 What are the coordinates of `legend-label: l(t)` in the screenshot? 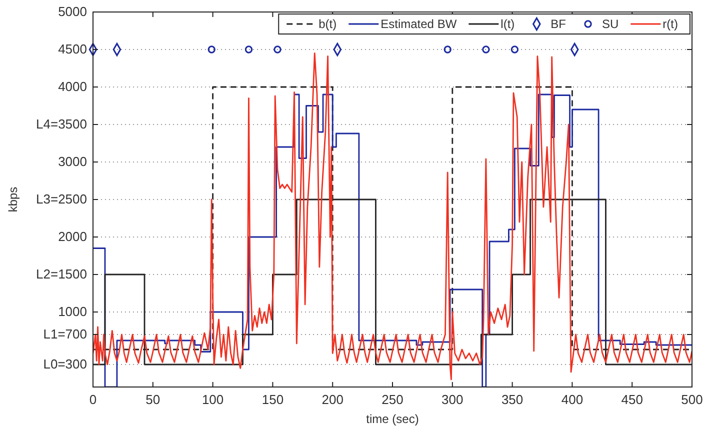 It's located at (507, 24).